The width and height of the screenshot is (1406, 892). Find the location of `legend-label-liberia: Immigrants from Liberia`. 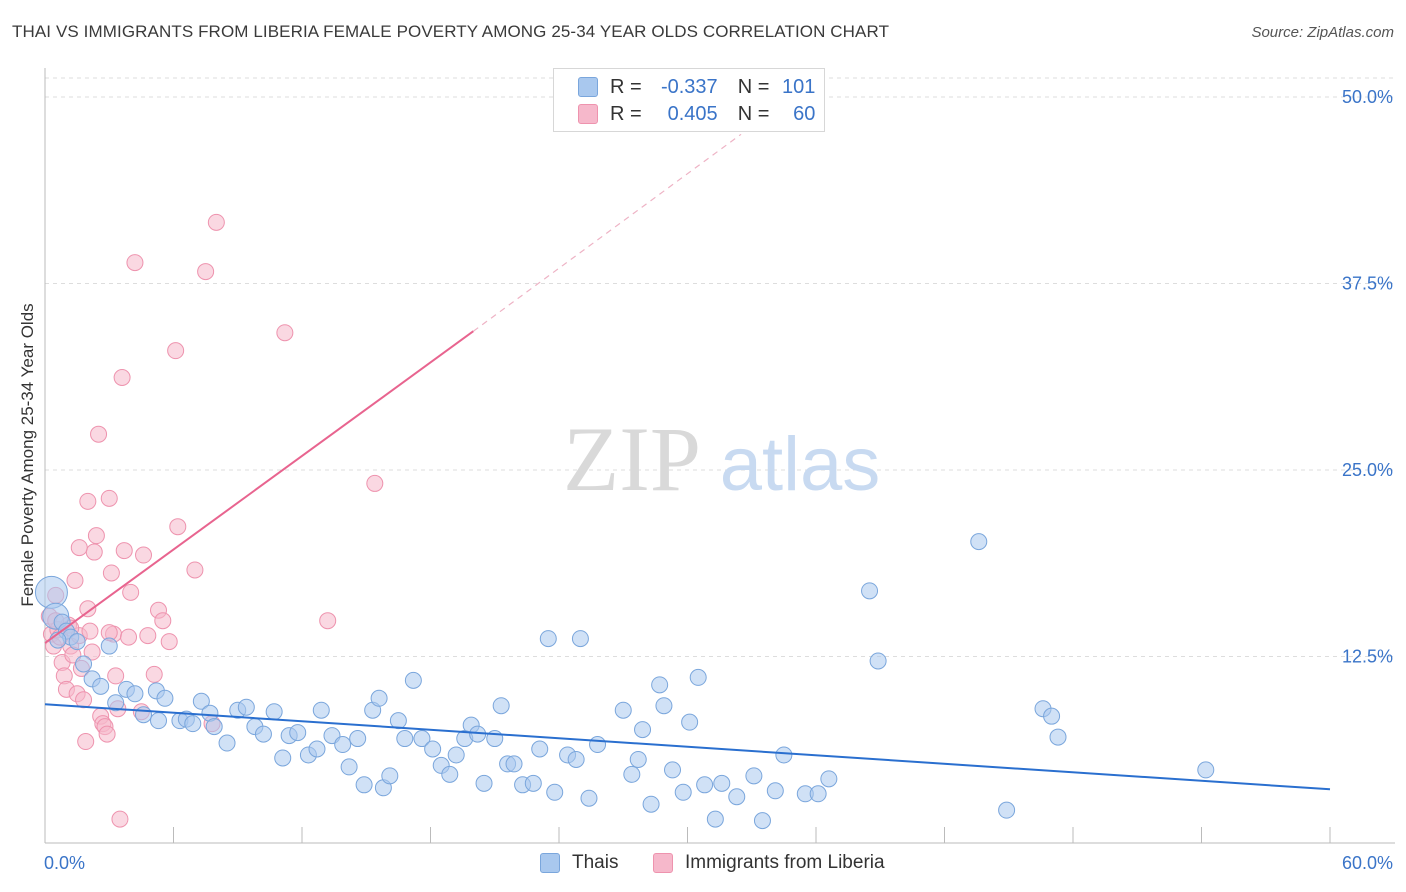

legend-label-liberia: Immigrants from Liberia is located at coordinates (785, 862).